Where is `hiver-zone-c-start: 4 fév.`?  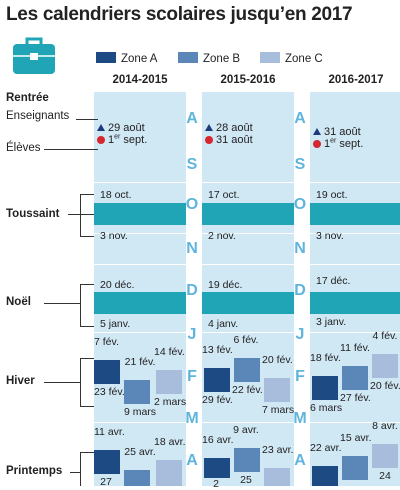 hiver-zone-c-start: 4 fév. is located at coordinates (385, 336).